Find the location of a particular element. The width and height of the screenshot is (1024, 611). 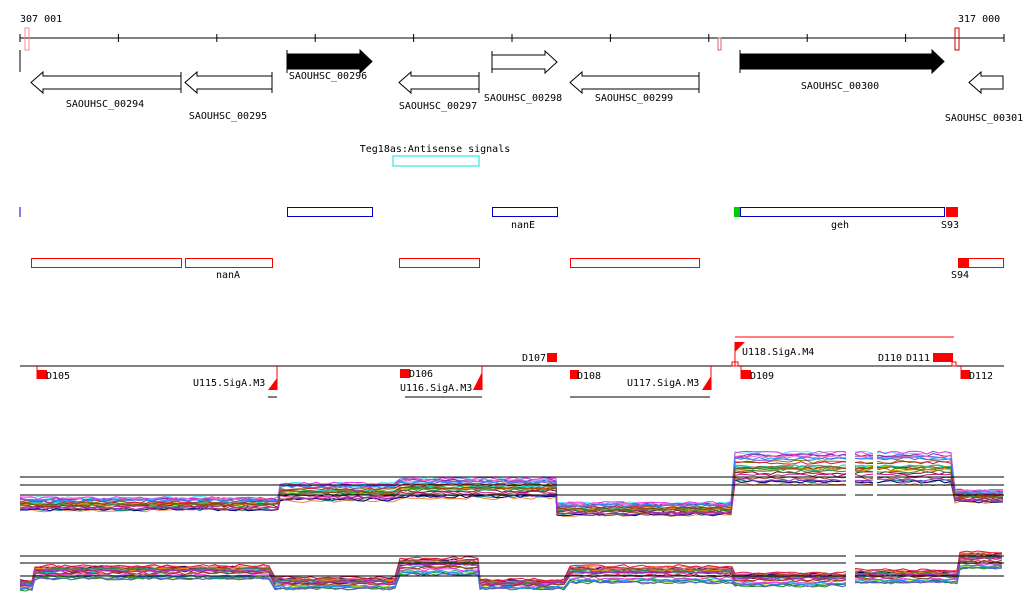

gene-label: SAOUHSC_00297 is located at coordinates (438, 106).